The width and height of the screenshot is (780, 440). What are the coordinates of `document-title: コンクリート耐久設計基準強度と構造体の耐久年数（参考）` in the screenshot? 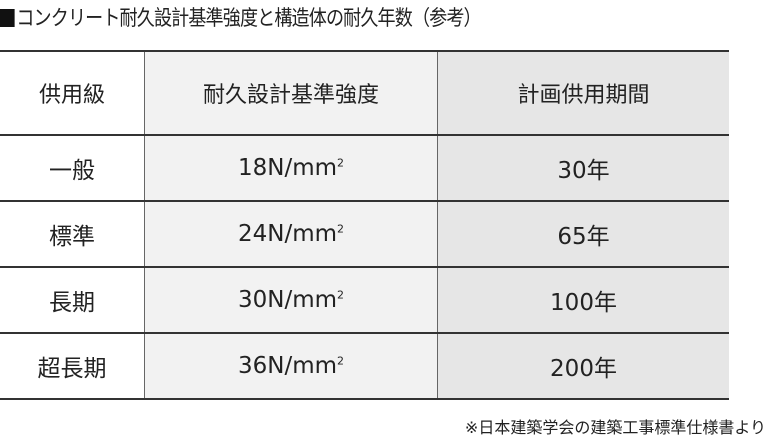 It's located at (241, 17).